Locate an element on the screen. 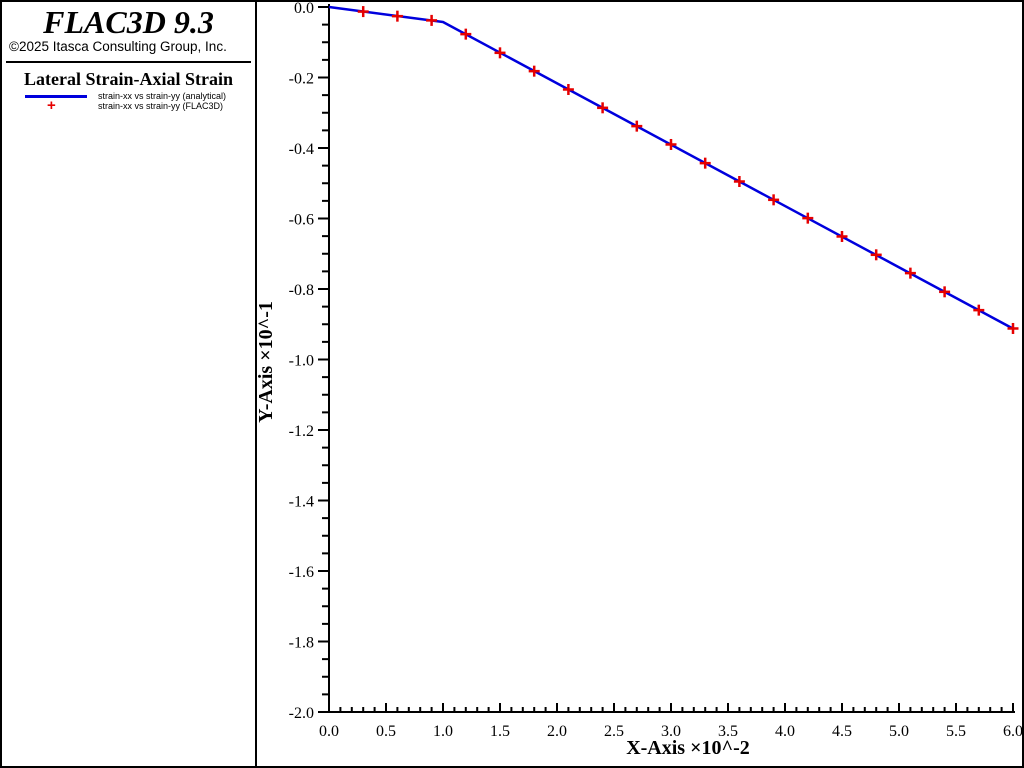  legend-row-flac3d: + strain-xx vs strain-yy (FLAC3D) is located at coordinates (128, 105).